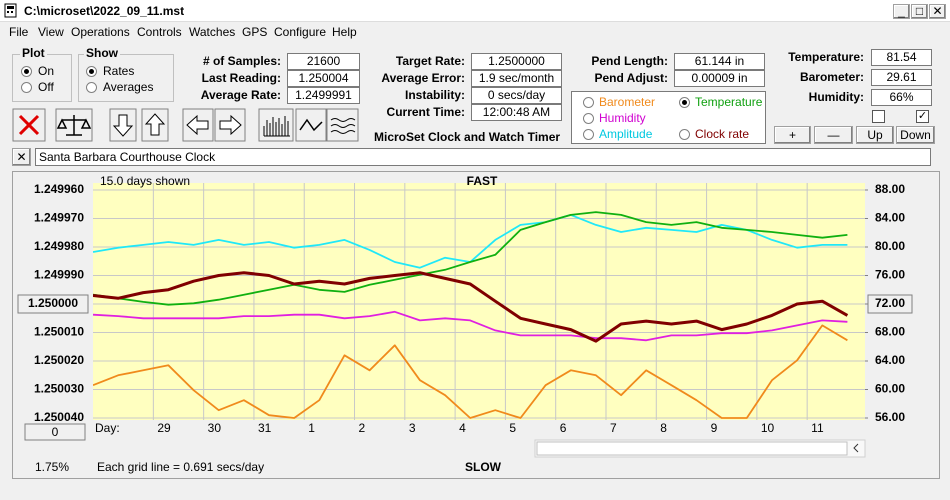 This screenshot has height=500, width=950. I want to click on right-button, so click(230, 125).